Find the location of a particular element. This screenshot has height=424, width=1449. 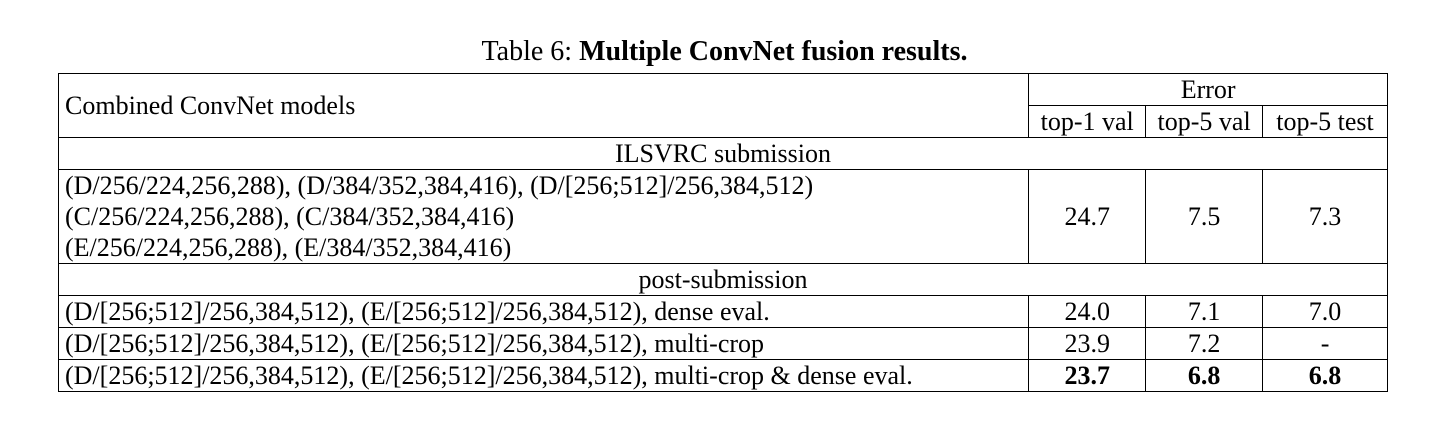

section-row-post-submission: post-submission is located at coordinates (723, 279).